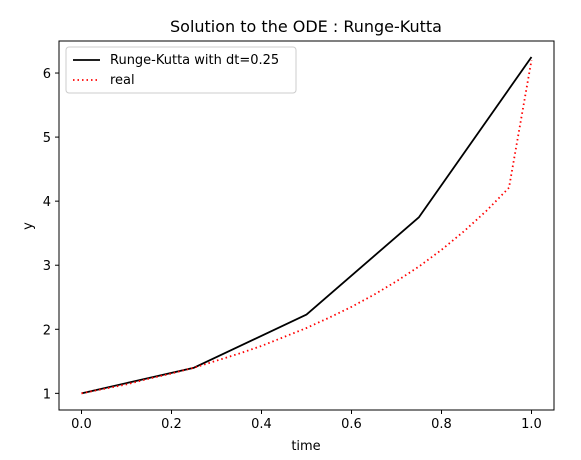 This screenshot has width=581, height=460. Describe the element at coordinates (51, 234) in the screenshot. I see `y-axis: 1 2 3 4 5 6` at that location.